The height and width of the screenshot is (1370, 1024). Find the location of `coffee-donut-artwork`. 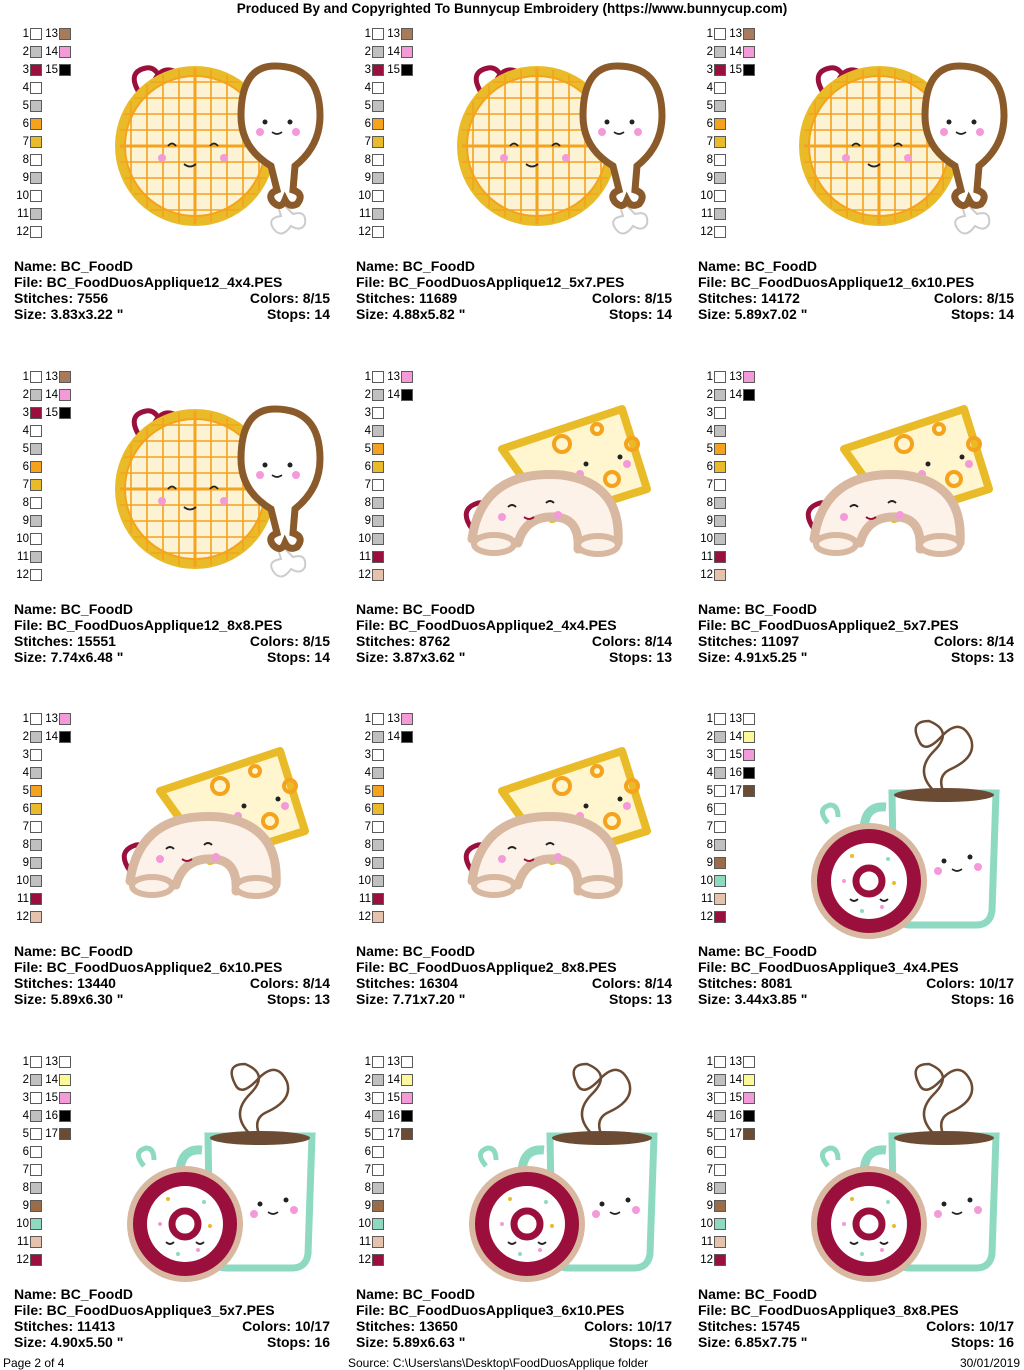

coffee-donut-artwork is located at coordinates (905, 829).